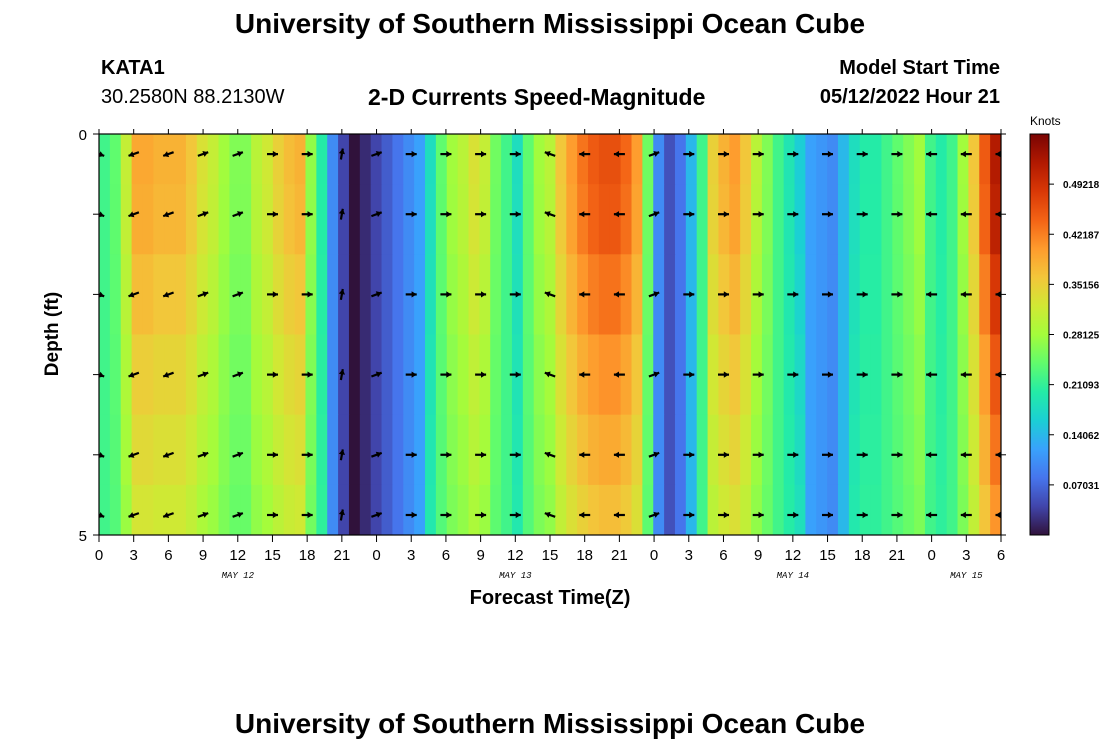 The width and height of the screenshot is (1100, 750). What do you see at coordinates (793, 576) in the screenshot?
I see `date-label: MAY 14` at bounding box center [793, 576].